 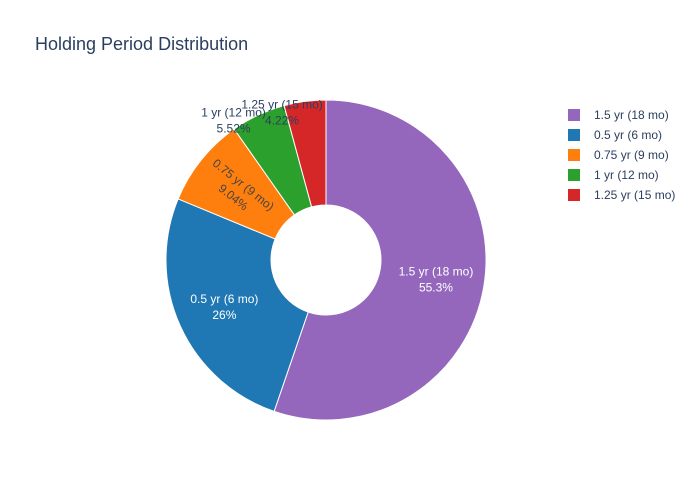 I want to click on legend-label: 1.25 yr (15 mo), so click(x=634, y=195).